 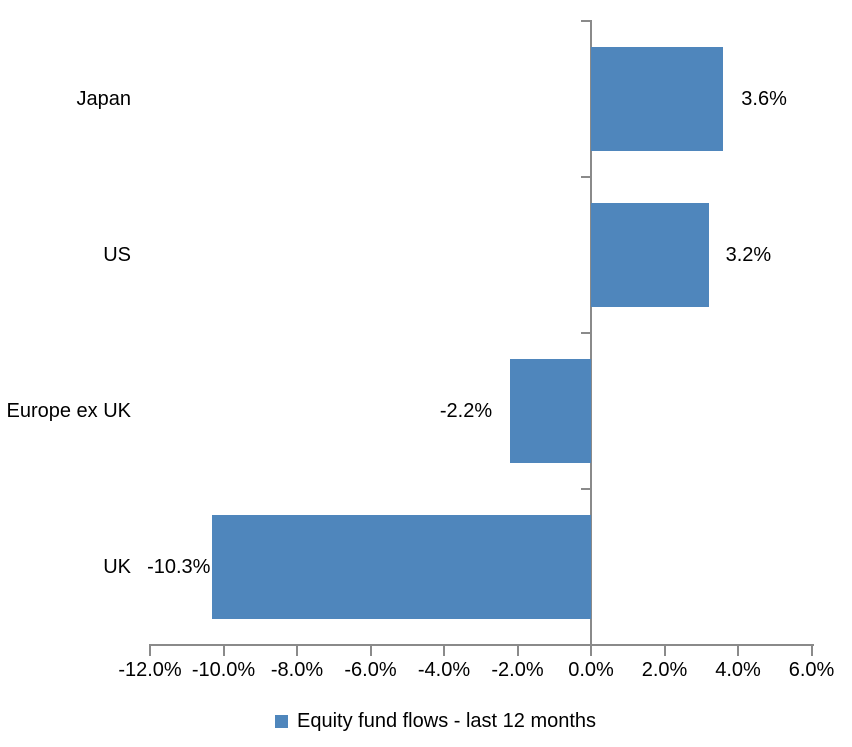 What do you see at coordinates (150, 670) in the screenshot?
I see `x-axis-tick-label: -12.0%` at bounding box center [150, 670].